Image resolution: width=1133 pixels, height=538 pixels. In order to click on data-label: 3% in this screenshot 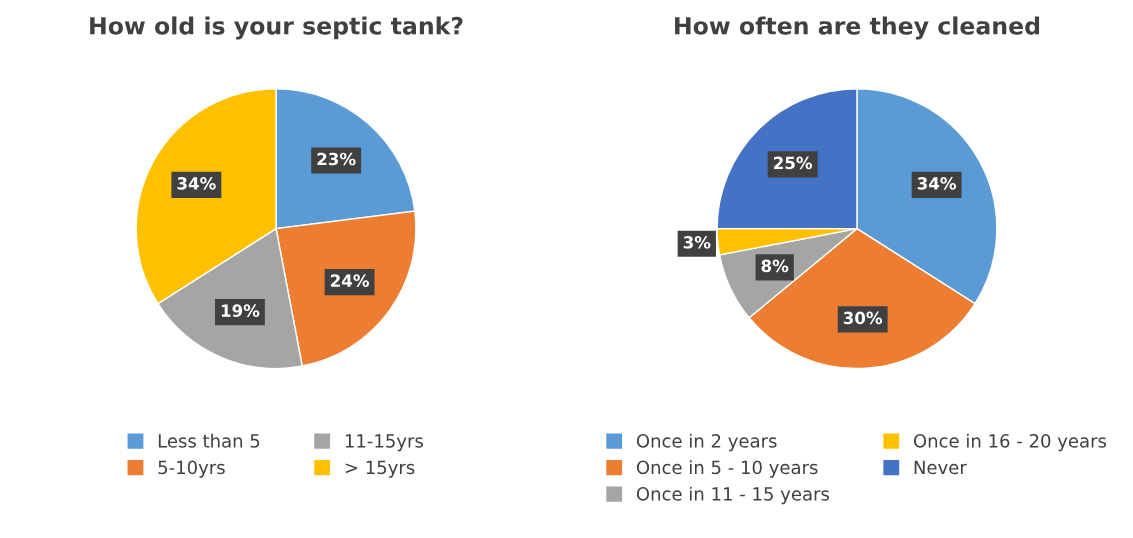, I will do `click(697, 242)`.